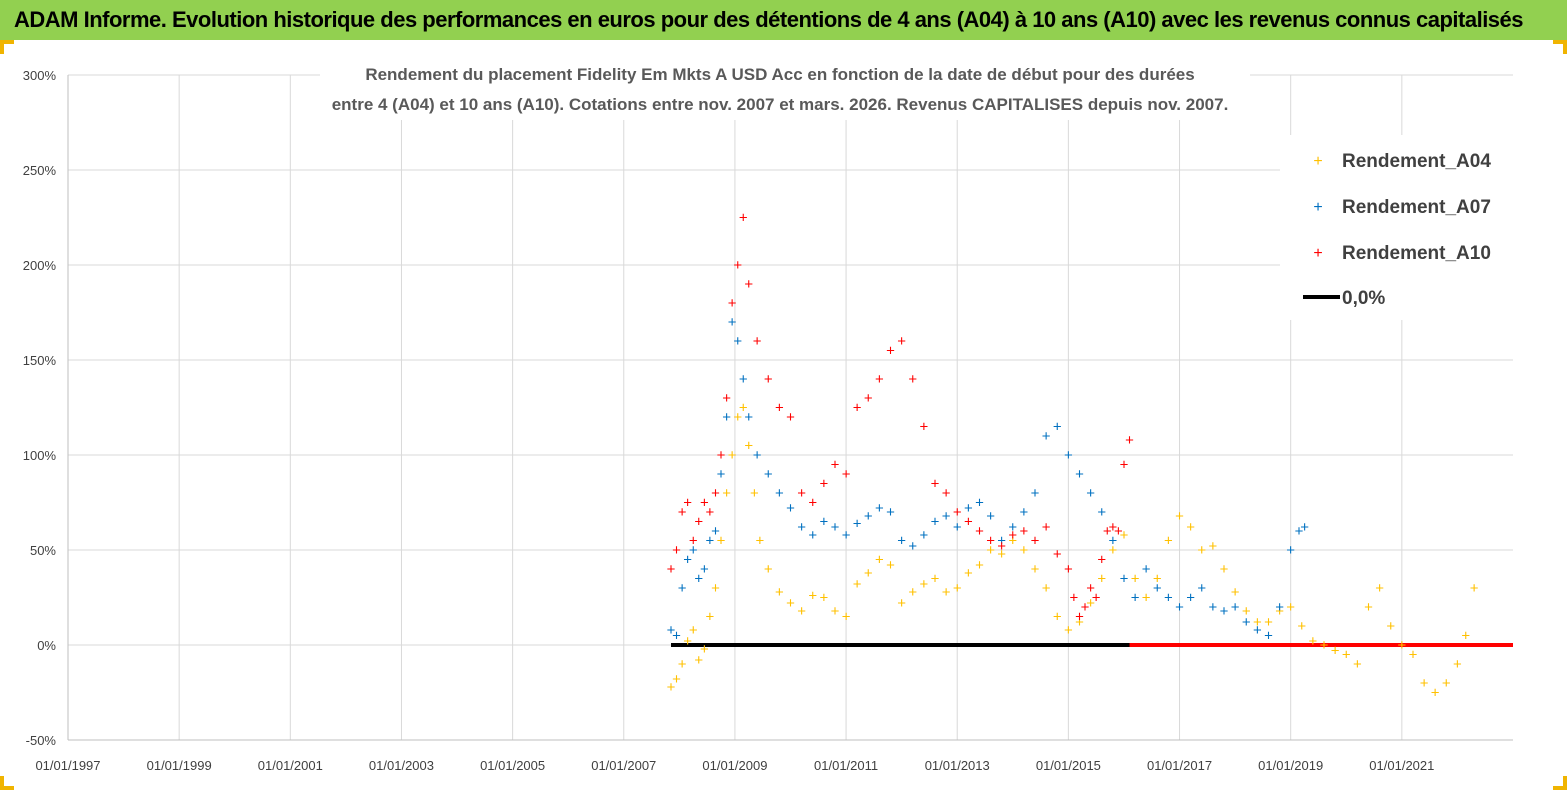 This screenshot has height=795, width=1567. I want to click on x-tick-label: 01/01/2013, so click(957, 765).